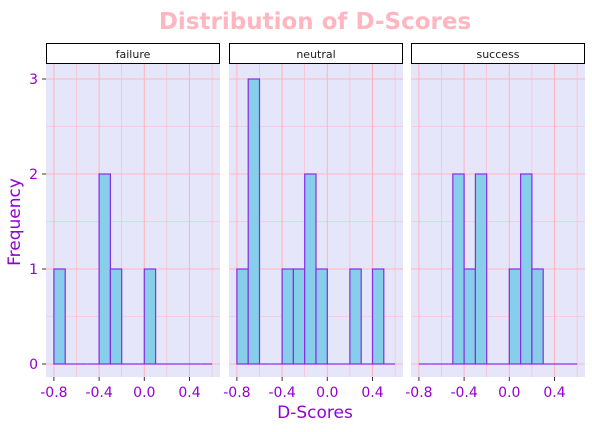  I want to click on y-tick-label: 2, so click(33, 175).